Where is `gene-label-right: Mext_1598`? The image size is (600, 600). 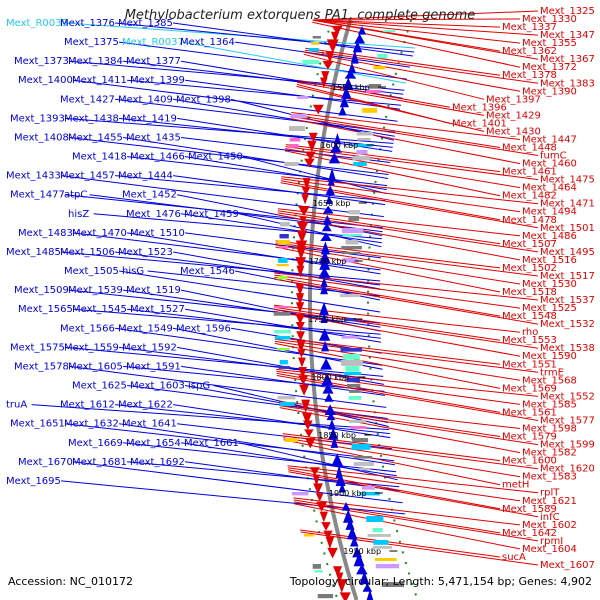
gene-label-right: Mext_1598 is located at coordinates (549, 429).